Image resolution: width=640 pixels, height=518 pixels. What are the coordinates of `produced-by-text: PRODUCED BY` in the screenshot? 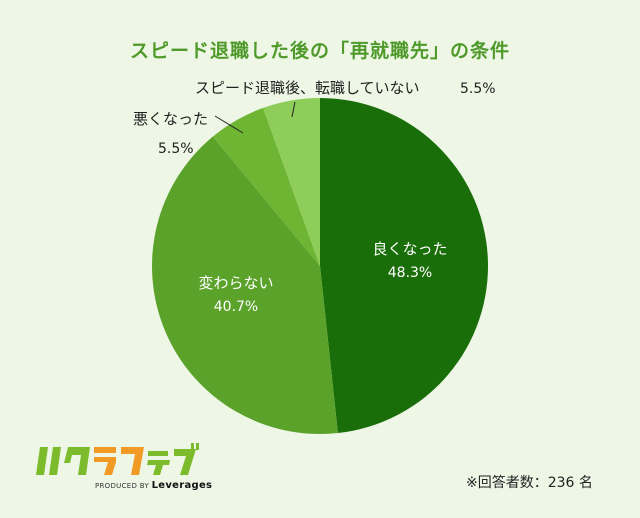 It's located at (122, 486).